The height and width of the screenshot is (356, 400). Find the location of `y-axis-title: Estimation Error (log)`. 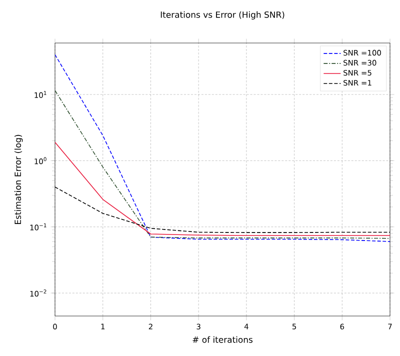

y-axis-title: Estimation Error (log) is located at coordinates (18, 179).